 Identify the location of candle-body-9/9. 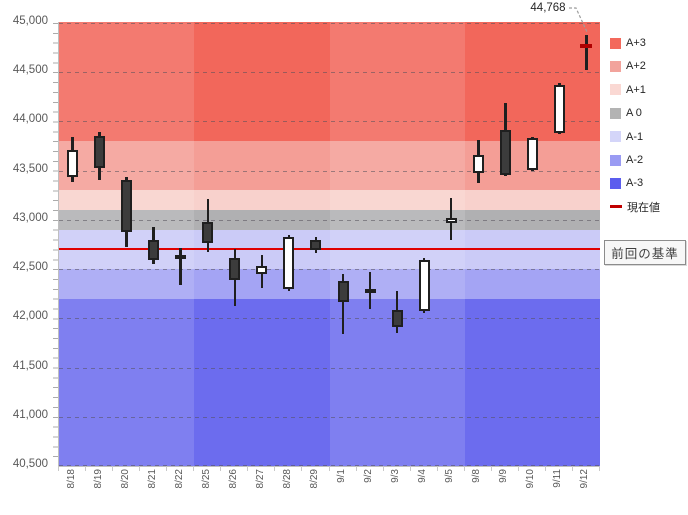
(505, 152).